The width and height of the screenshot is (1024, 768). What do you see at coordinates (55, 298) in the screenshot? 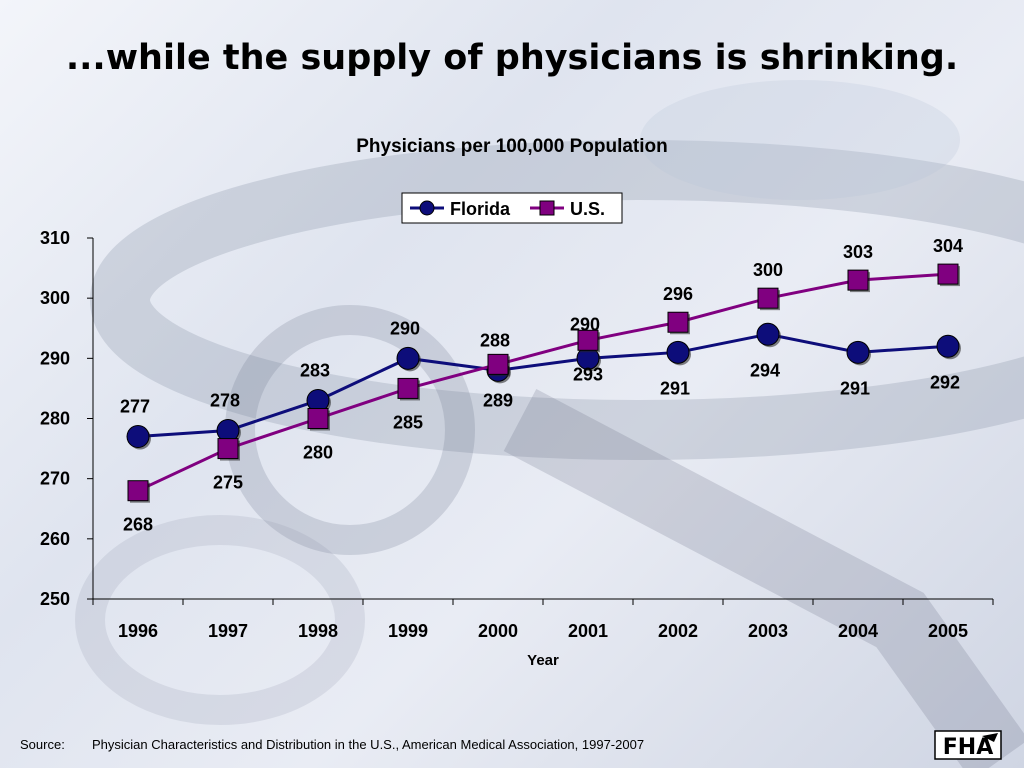
I see `y-tick-label: 300` at bounding box center [55, 298].